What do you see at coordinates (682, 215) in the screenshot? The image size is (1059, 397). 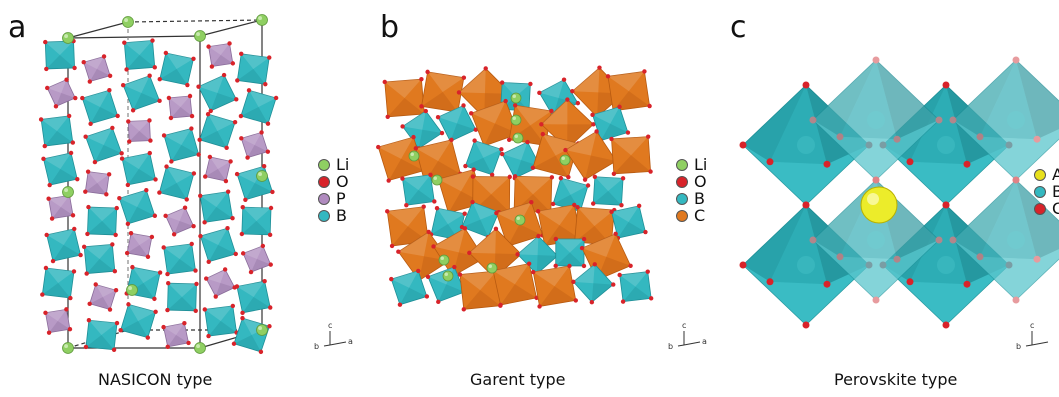 I see `swatch-c-icon` at bounding box center [682, 215].